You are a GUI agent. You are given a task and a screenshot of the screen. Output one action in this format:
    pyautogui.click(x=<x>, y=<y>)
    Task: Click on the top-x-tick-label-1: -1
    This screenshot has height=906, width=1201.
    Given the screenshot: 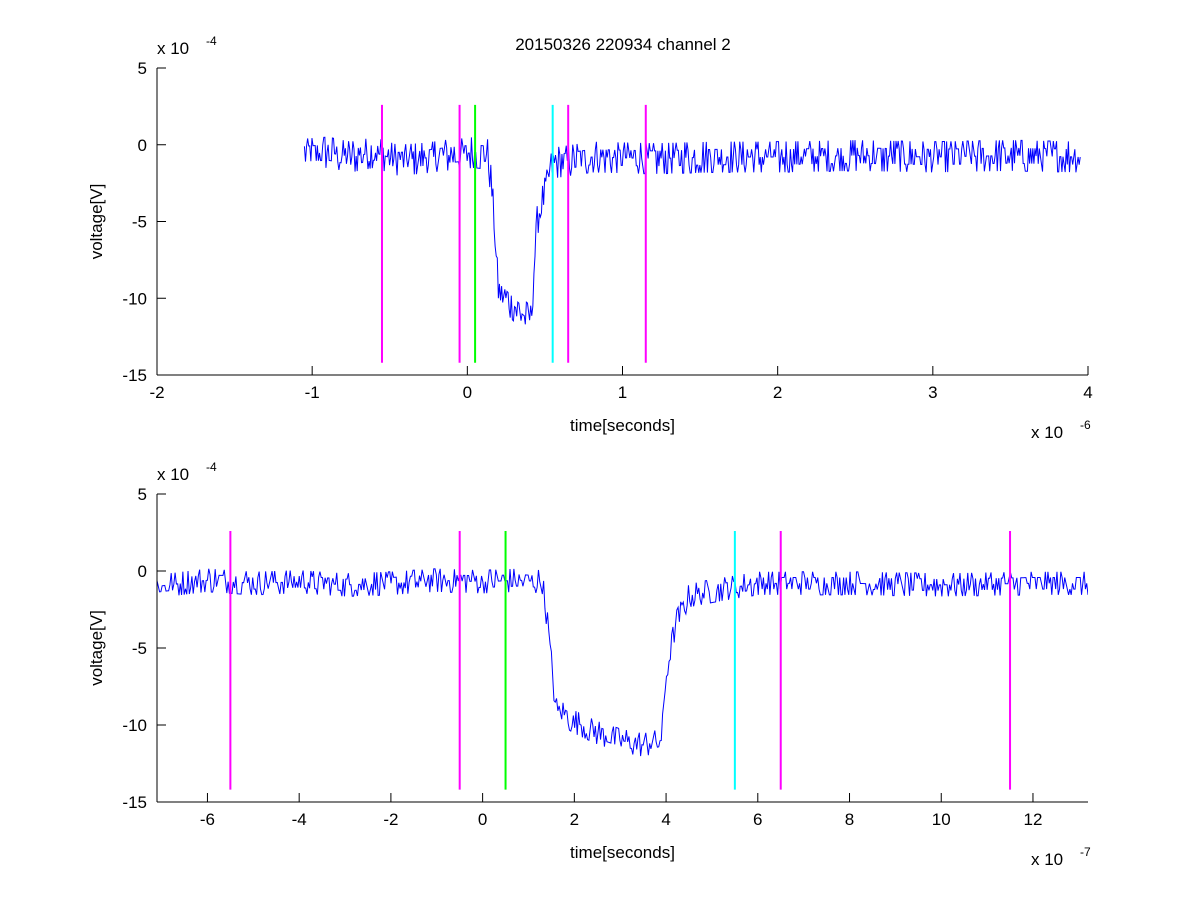 What is the action you would take?
    pyautogui.click(x=312, y=392)
    